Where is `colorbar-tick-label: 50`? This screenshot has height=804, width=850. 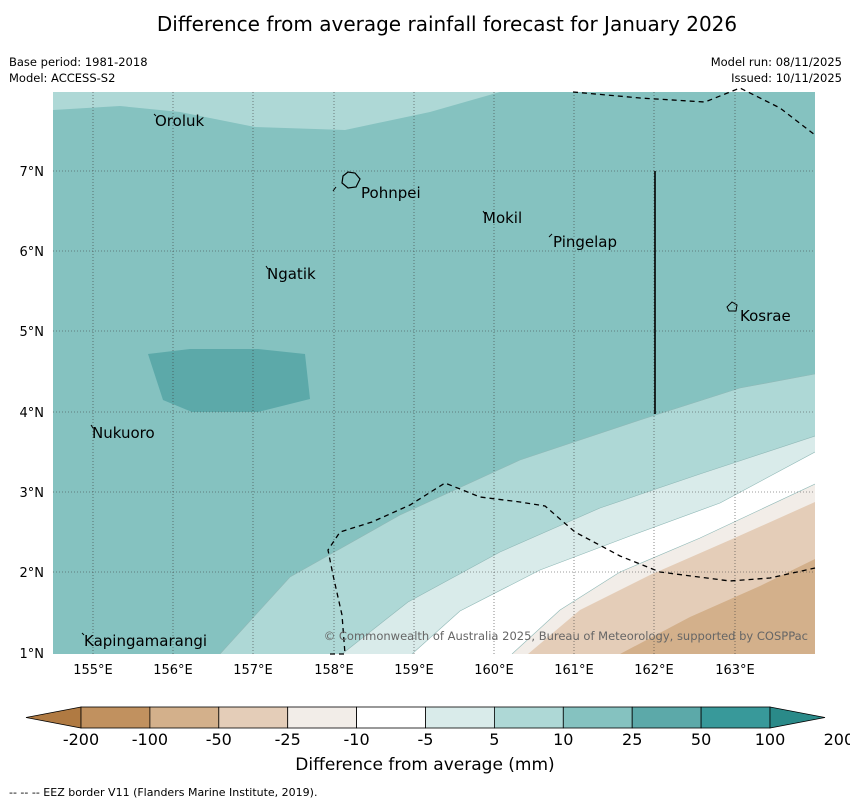 colorbar-tick-label: 50 is located at coordinates (701, 739).